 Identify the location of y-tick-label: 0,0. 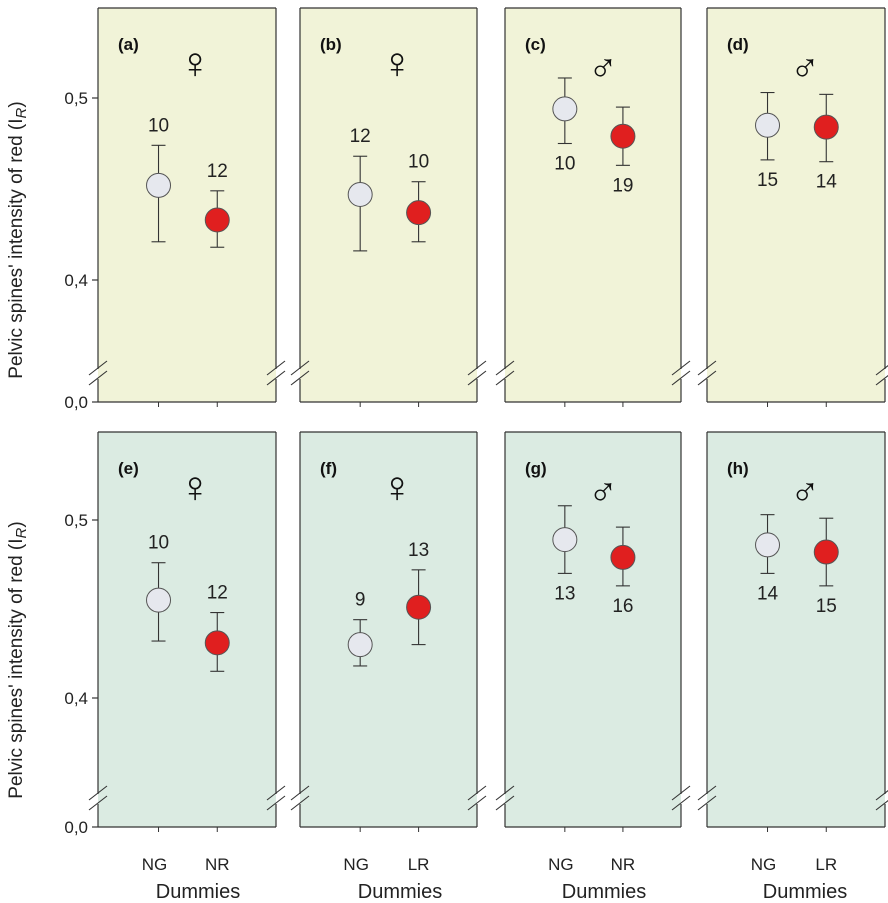
(76, 827).